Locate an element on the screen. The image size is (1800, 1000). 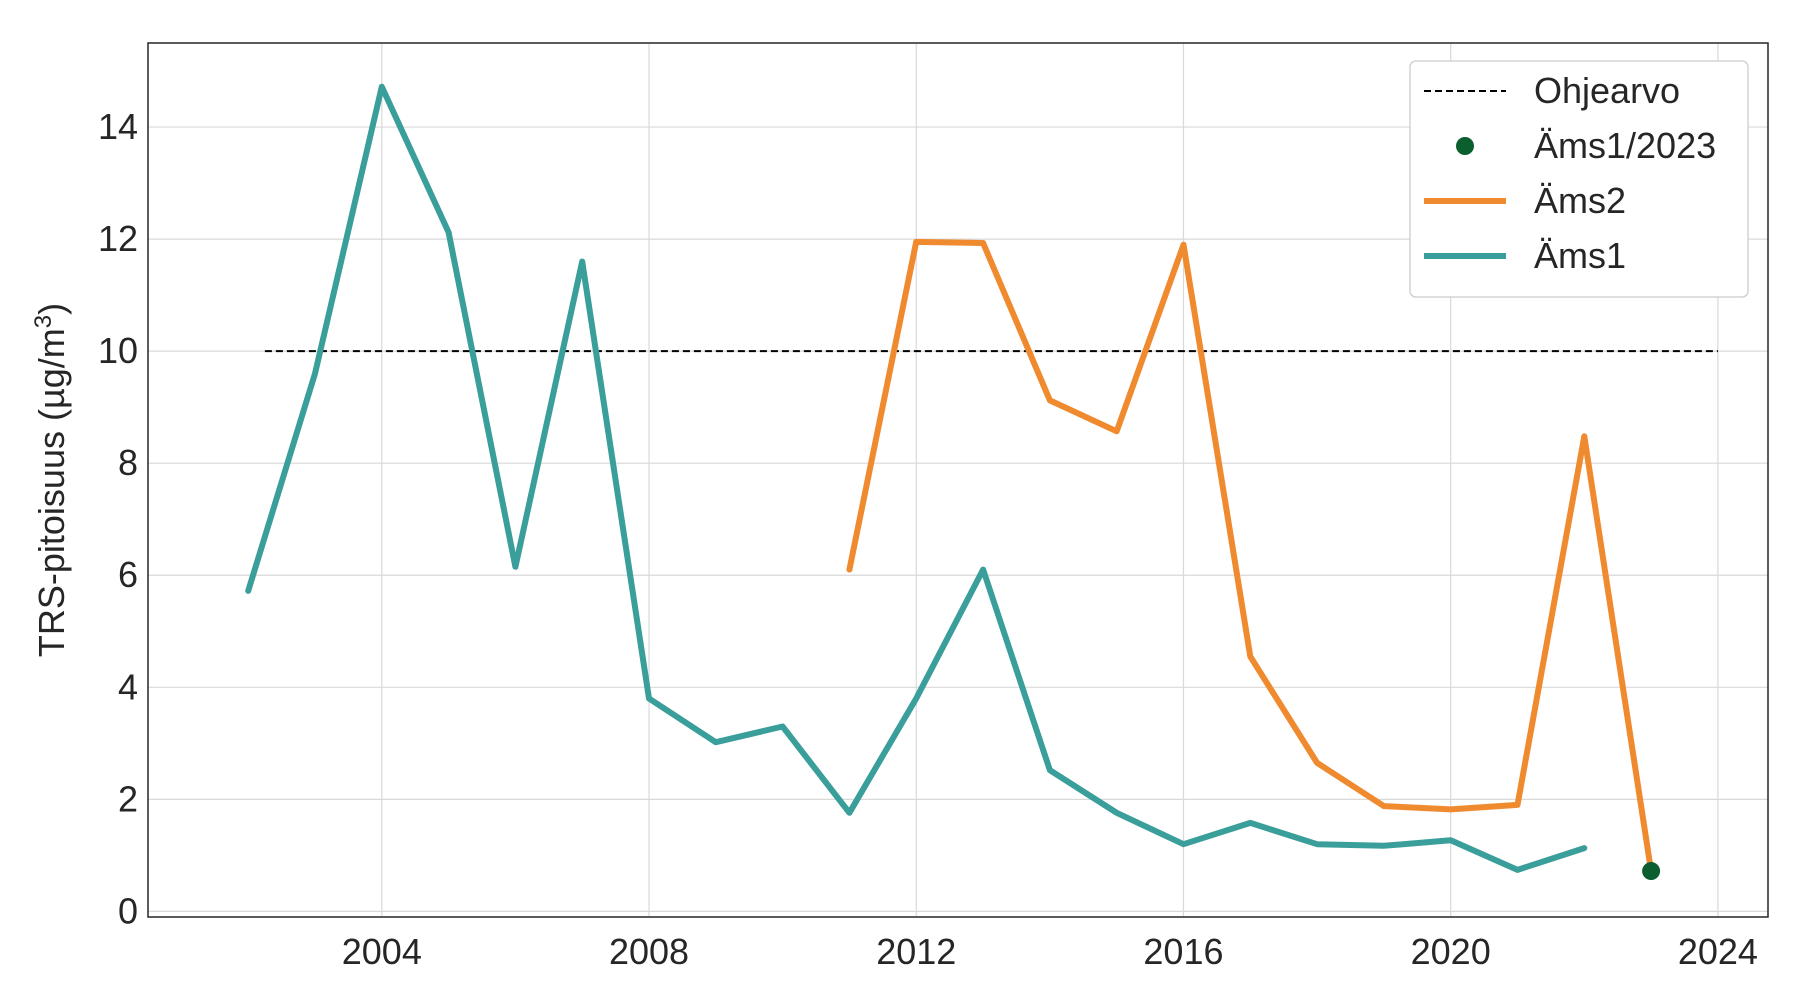
x-tick-label: 2020 is located at coordinates (1451, 951).